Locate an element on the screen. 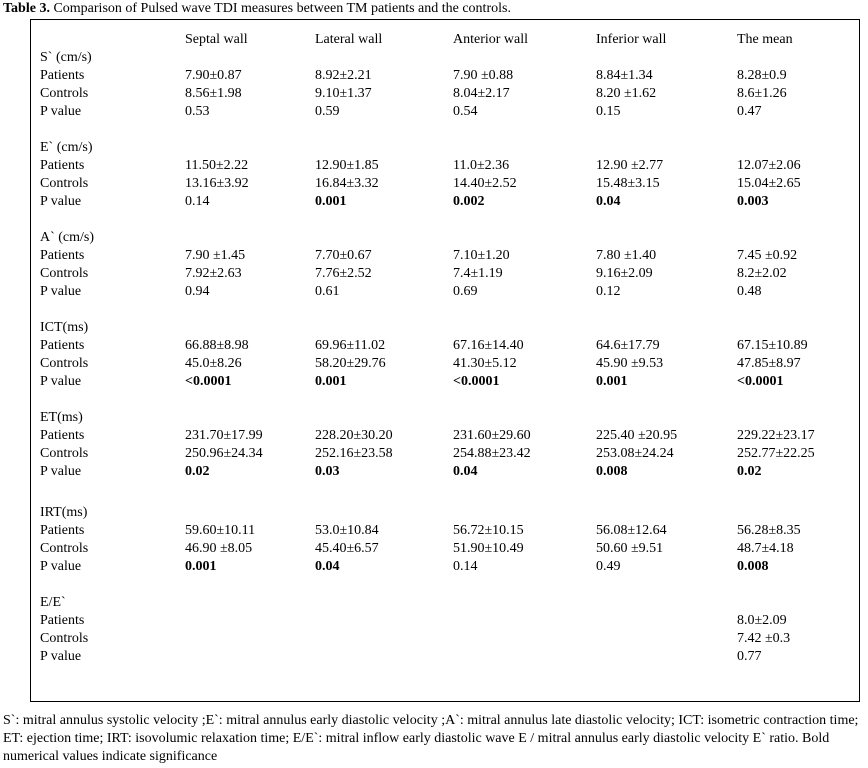 This screenshot has width=868, height=768. table-cell: 8.04±2.17 is located at coordinates (481, 93).